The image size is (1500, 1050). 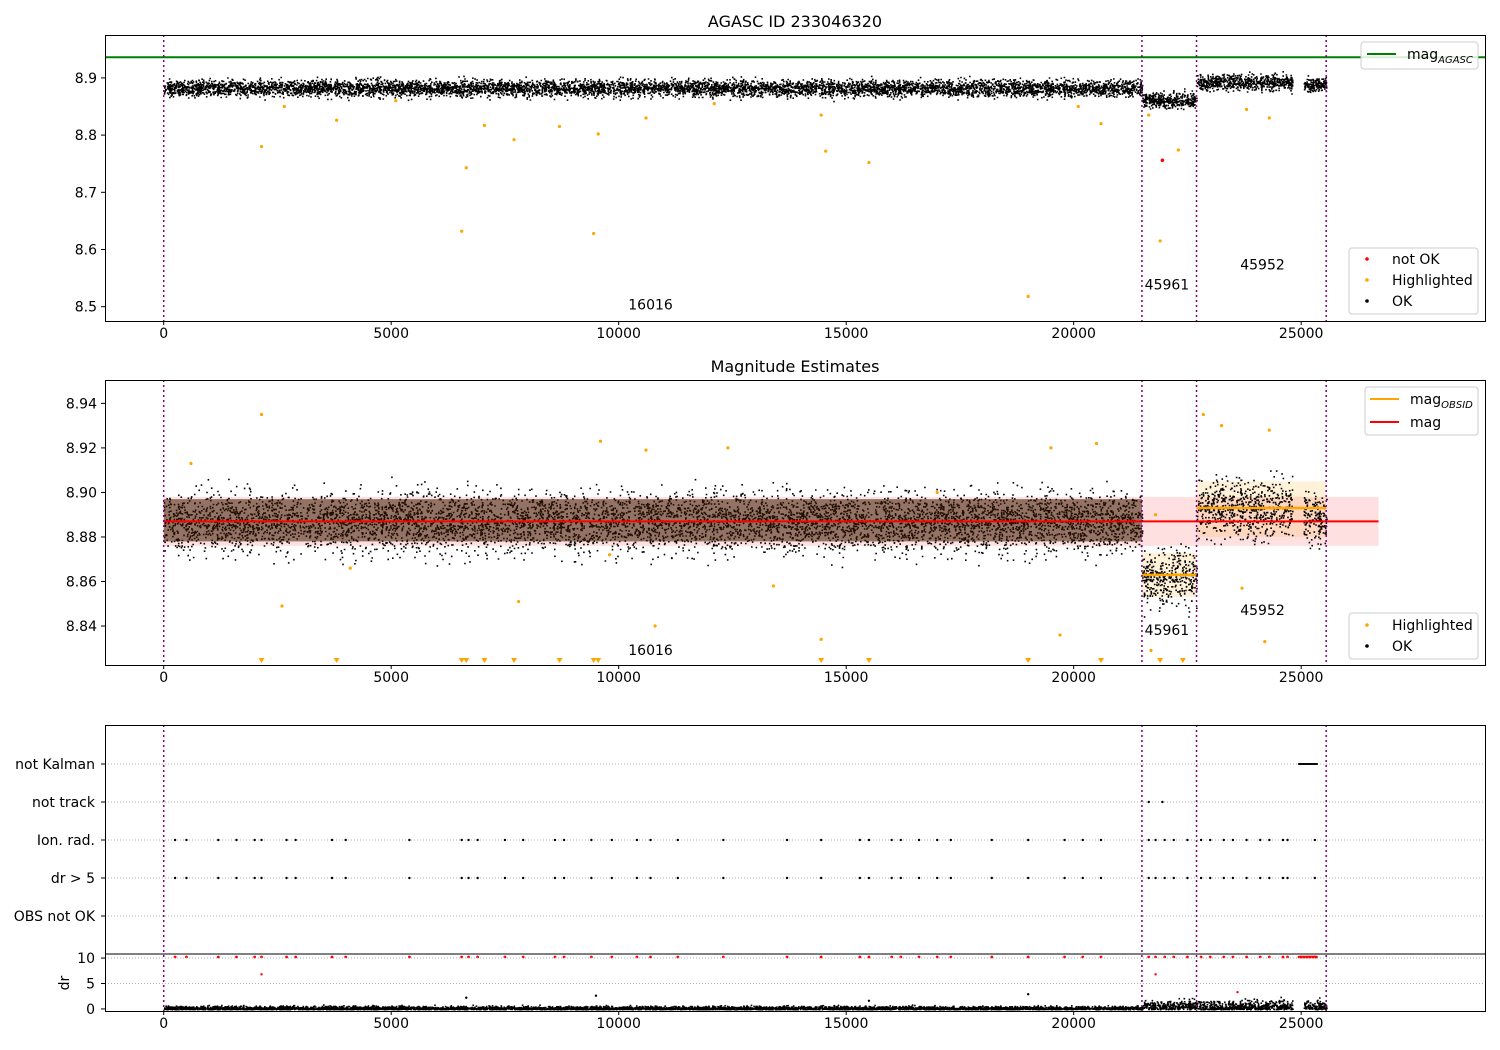 I want to click on y-tick-label: 5, so click(x=90, y=985).